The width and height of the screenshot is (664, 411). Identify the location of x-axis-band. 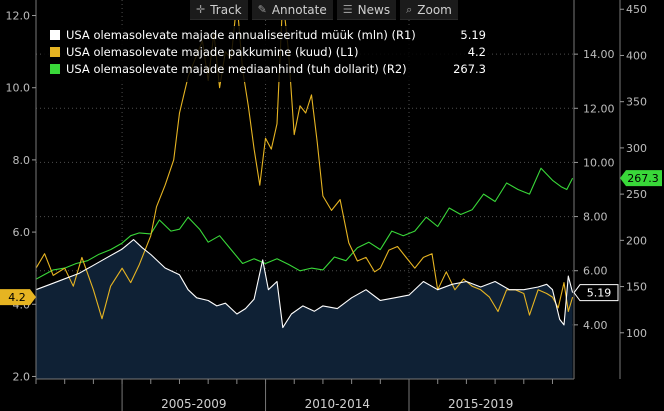
(305, 395).